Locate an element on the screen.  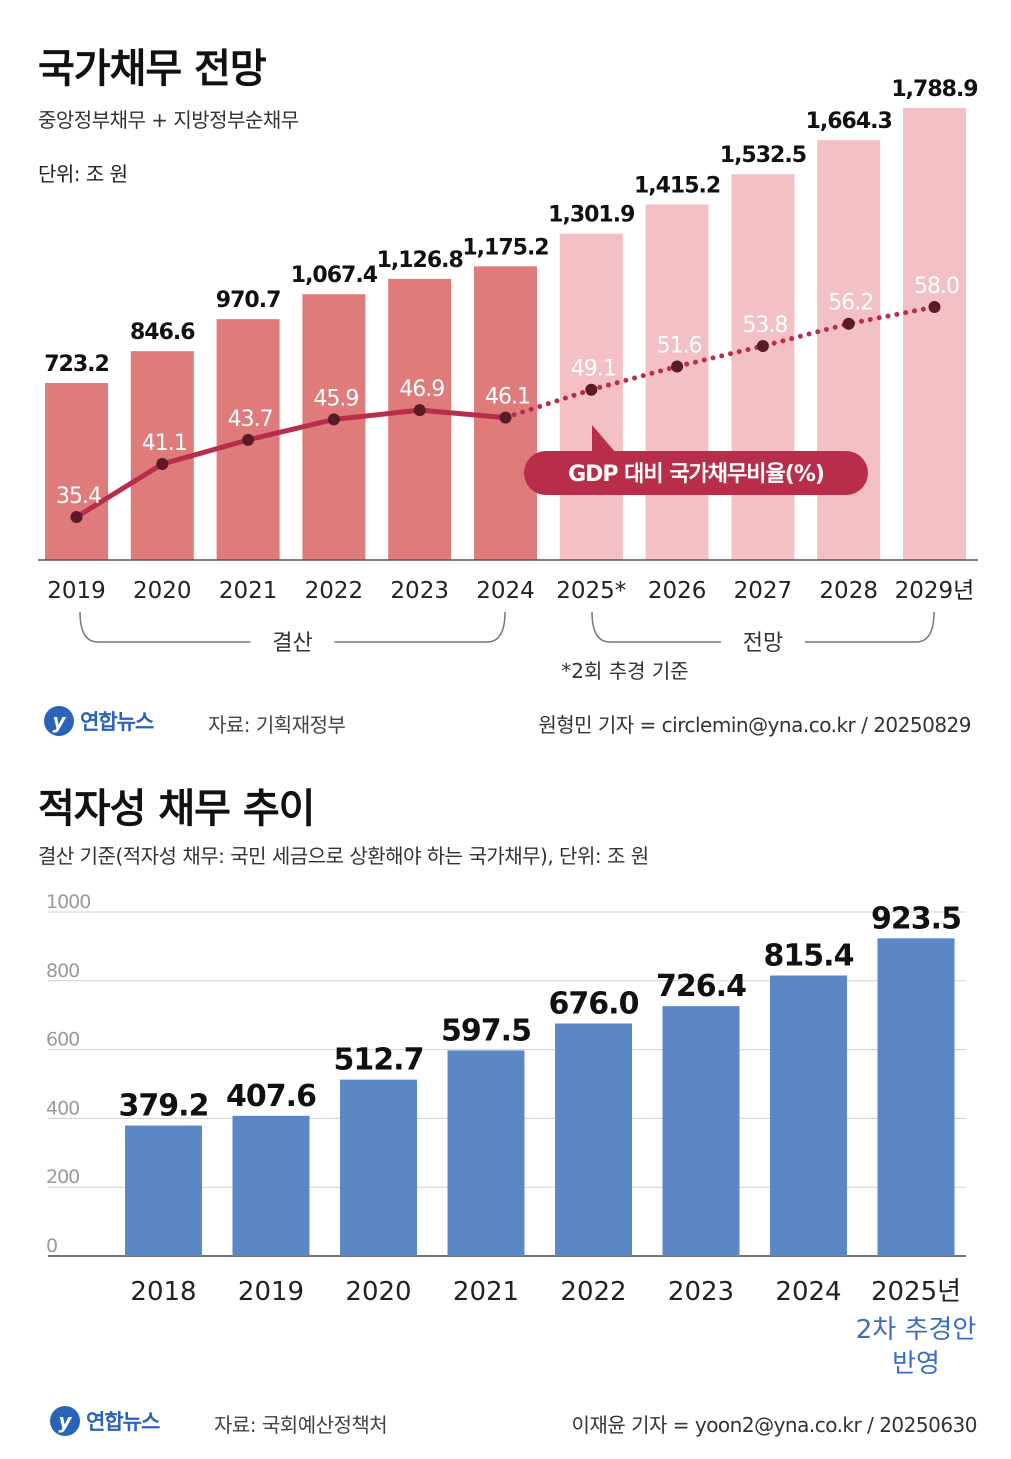
y-tick-label: 400 is located at coordinates (62, 1108).